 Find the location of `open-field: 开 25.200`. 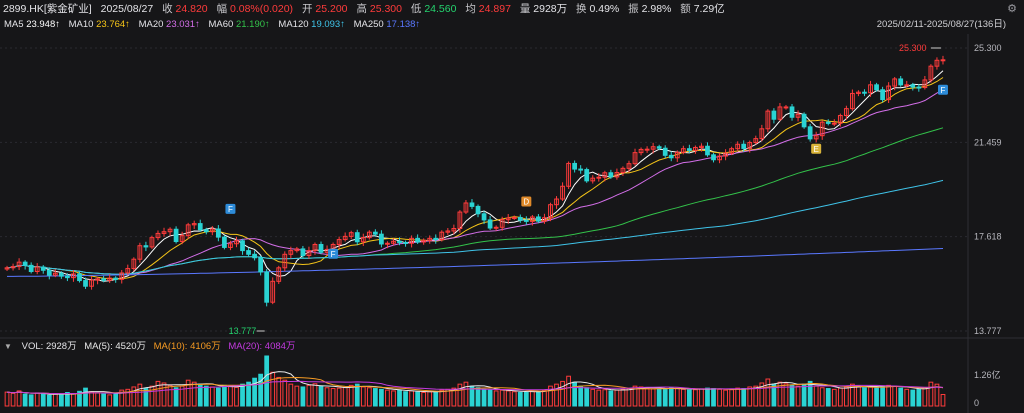

open-field: 开 25.200 is located at coordinates (324, 9).